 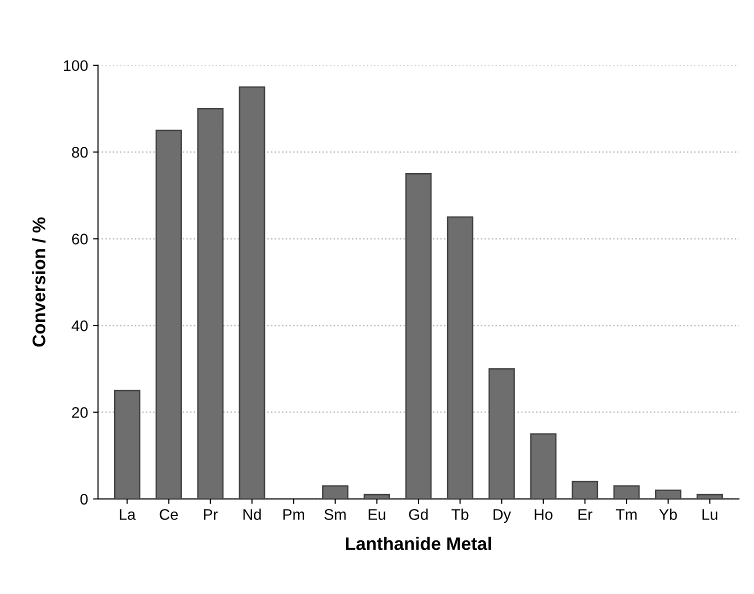 I want to click on x-tick-label: Yb, so click(x=668, y=514).